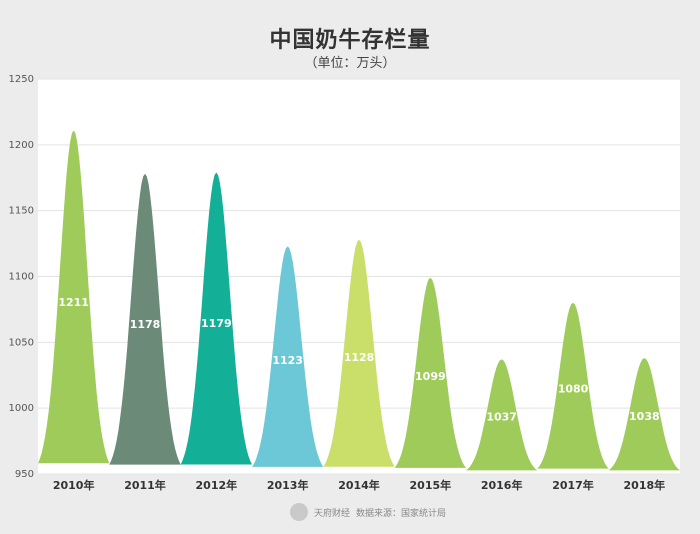 This screenshot has width=700, height=534. What do you see at coordinates (74, 485) in the screenshot?
I see `x-tick-label: 2010年` at bounding box center [74, 485].